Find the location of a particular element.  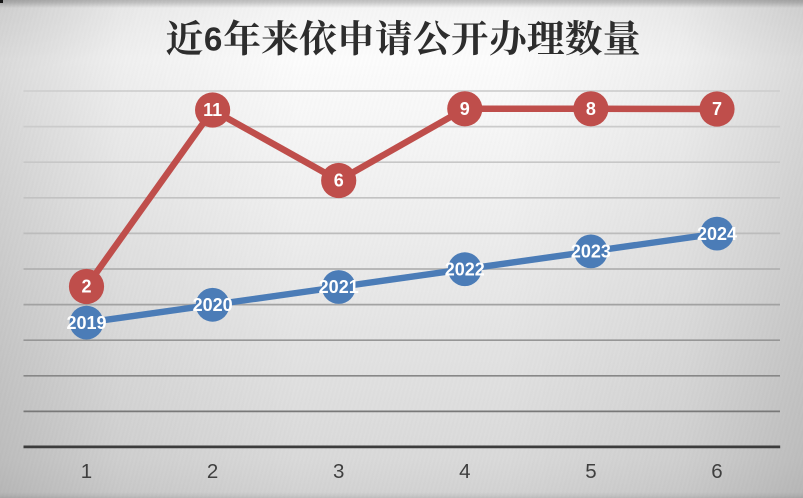

svg-text: 3 is located at coordinates (338, 471).